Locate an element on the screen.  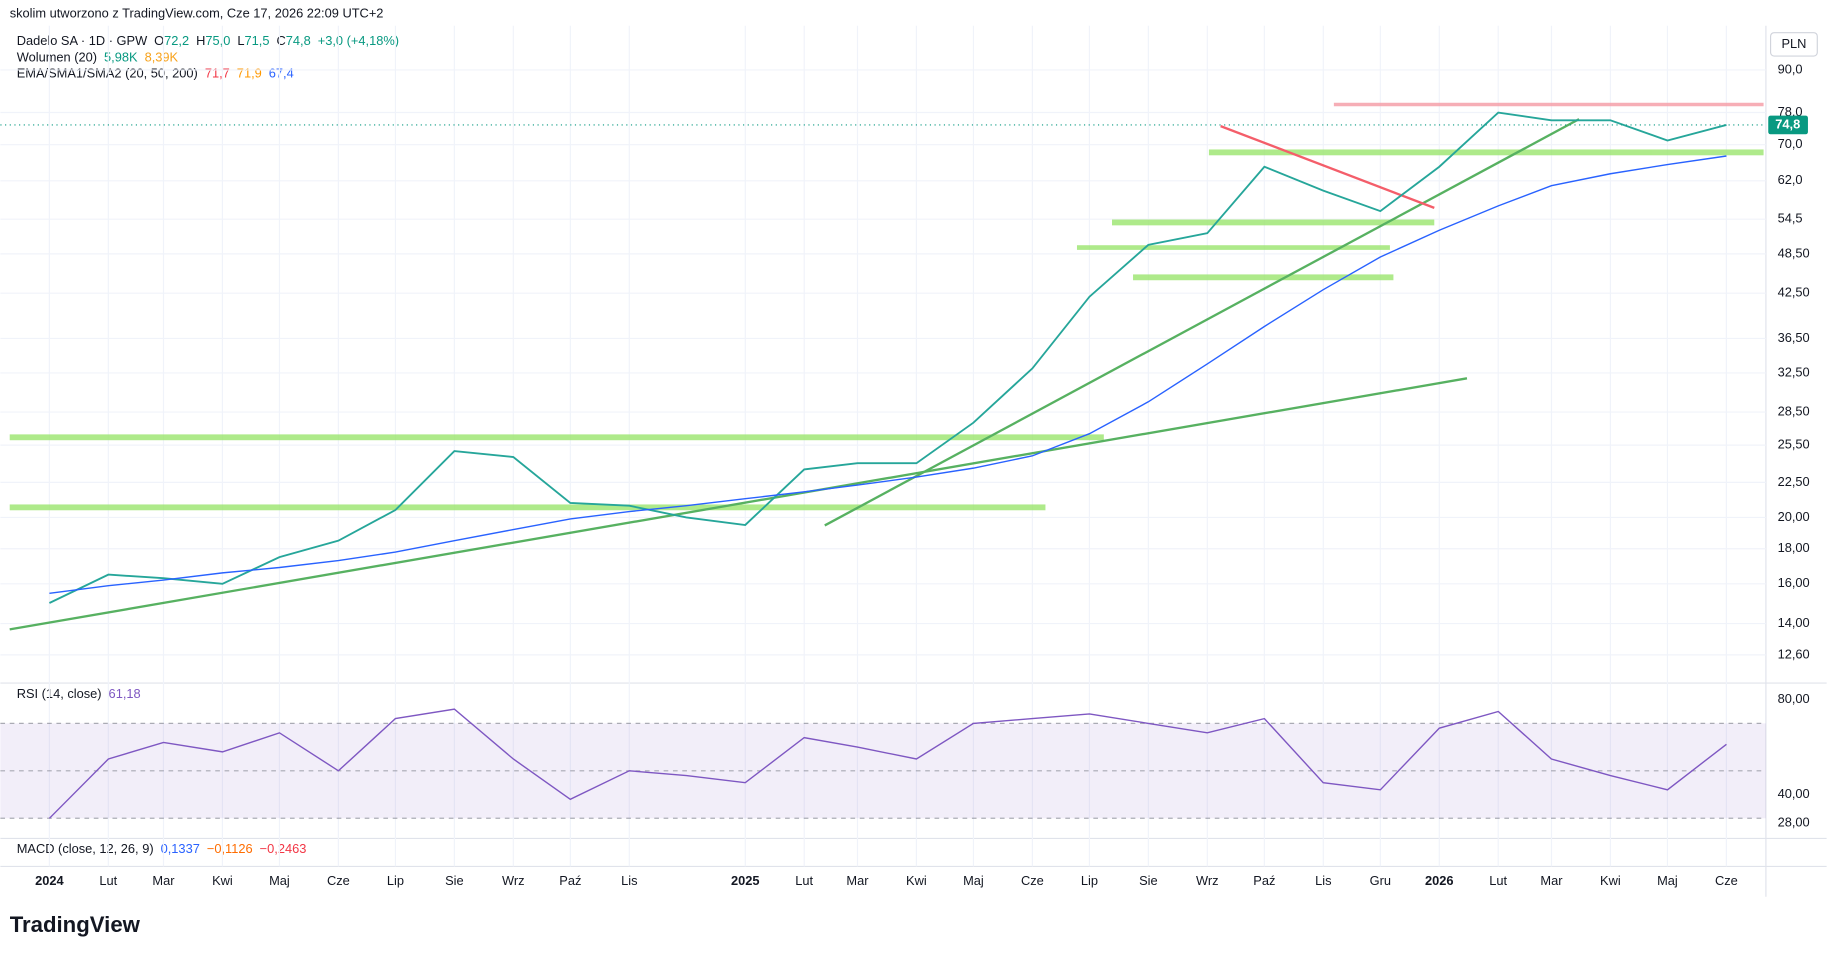
macd-value: −0,2463 is located at coordinates (283, 848).